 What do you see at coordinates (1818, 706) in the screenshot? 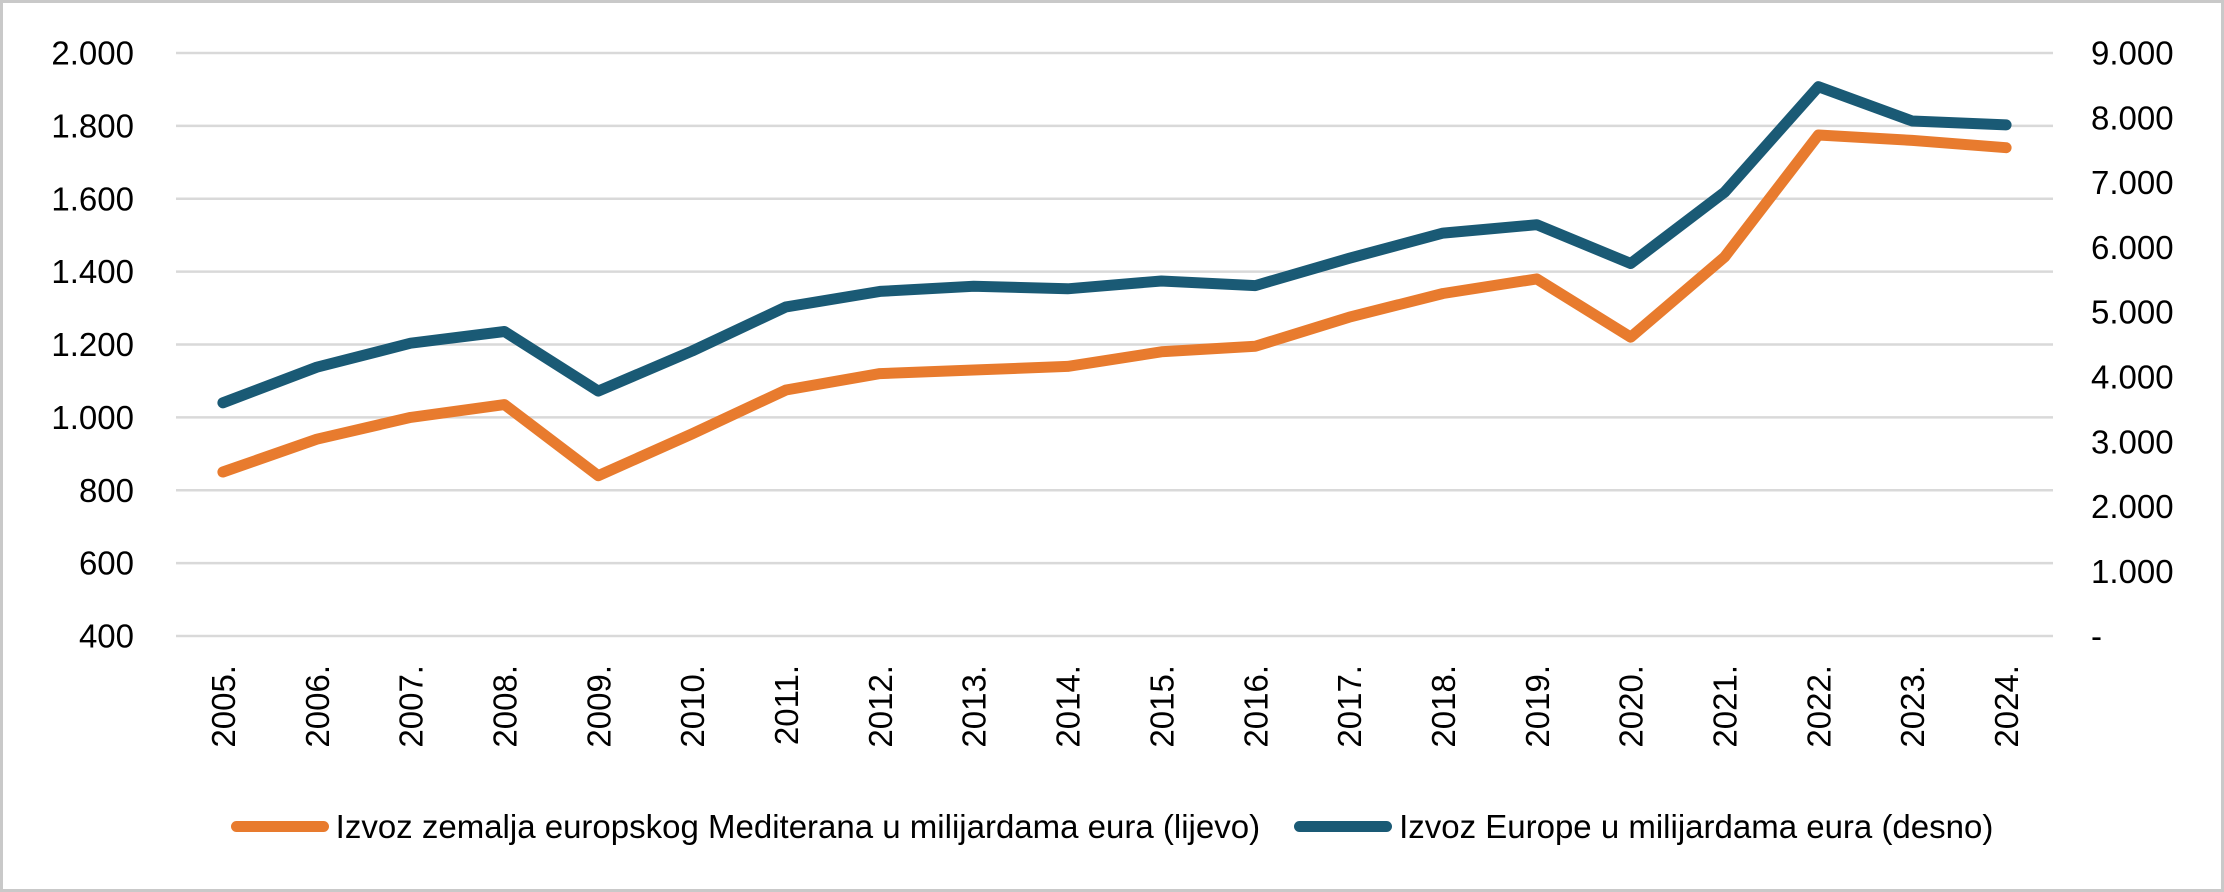
I see `x-axis-tick-label: 2022.` at bounding box center [1818, 706].